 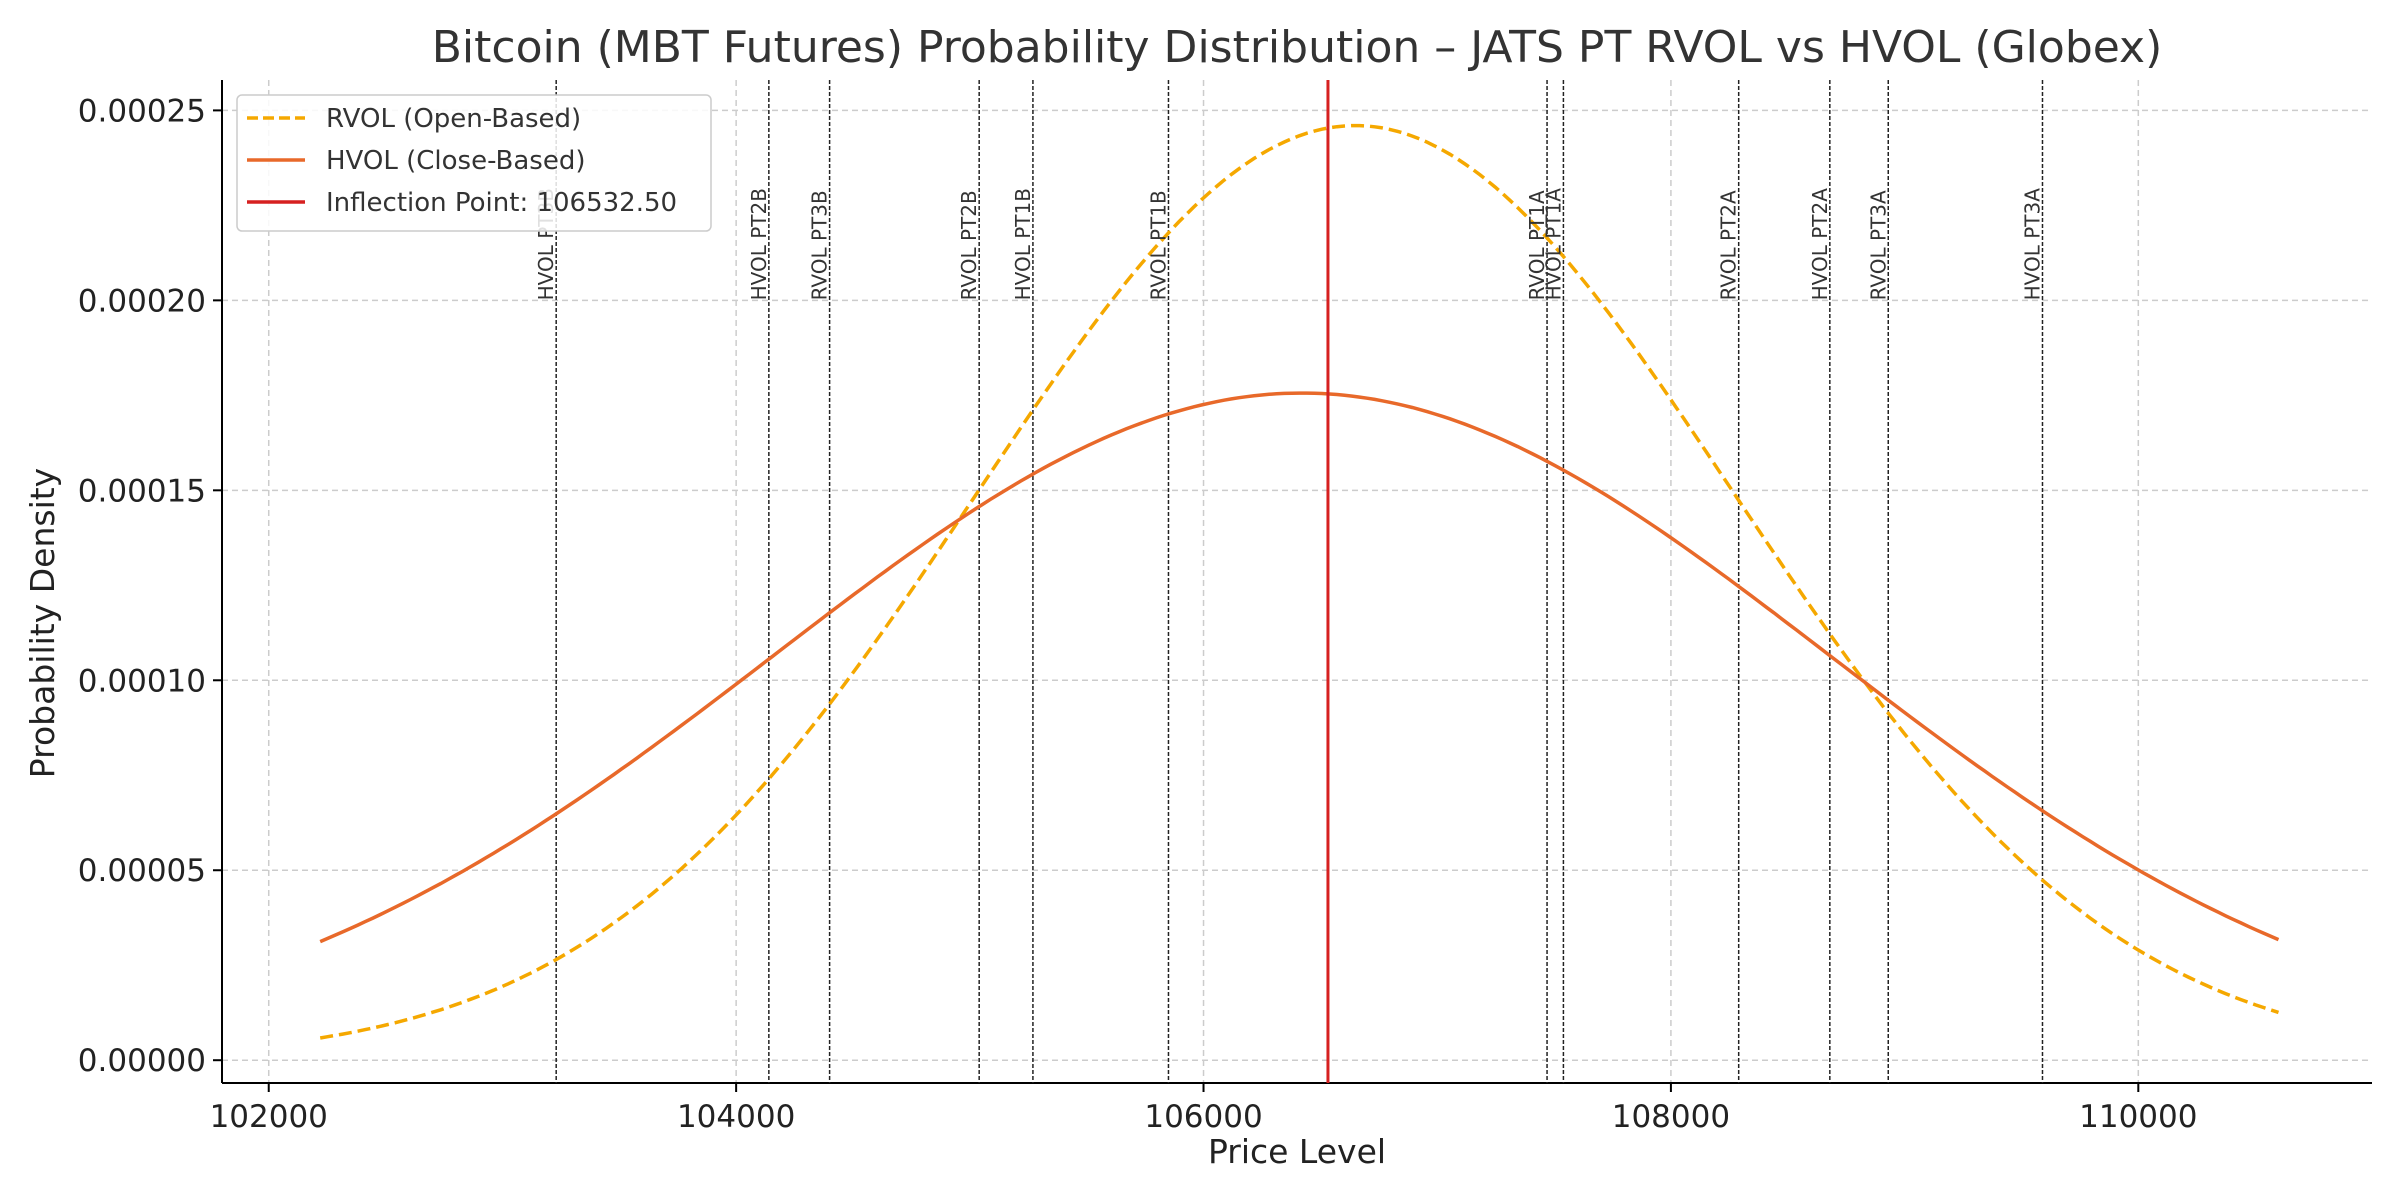 I want to click on y-tick-label: 0.00010, so click(x=142, y=681).